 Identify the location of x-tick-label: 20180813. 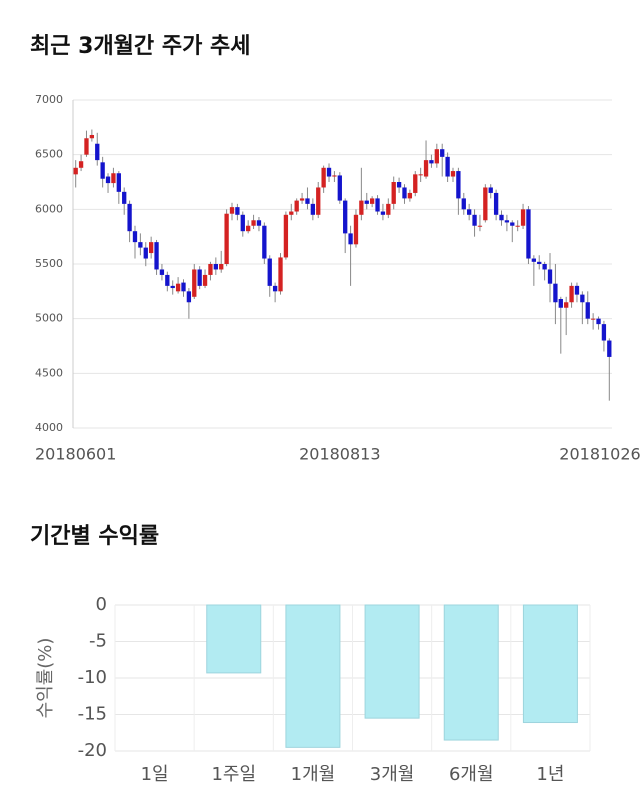
(339, 454).